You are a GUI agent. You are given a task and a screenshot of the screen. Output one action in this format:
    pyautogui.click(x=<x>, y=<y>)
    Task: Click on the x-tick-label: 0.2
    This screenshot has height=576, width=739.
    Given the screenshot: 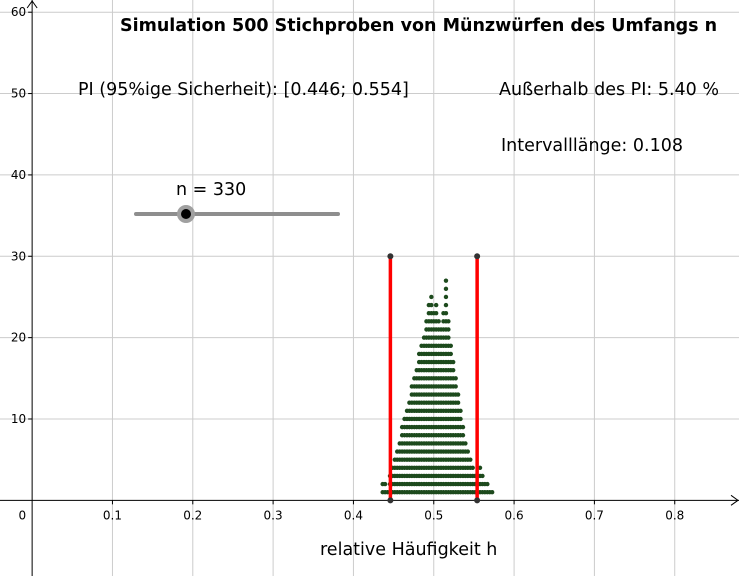 What is the action you would take?
    pyautogui.click(x=192, y=515)
    